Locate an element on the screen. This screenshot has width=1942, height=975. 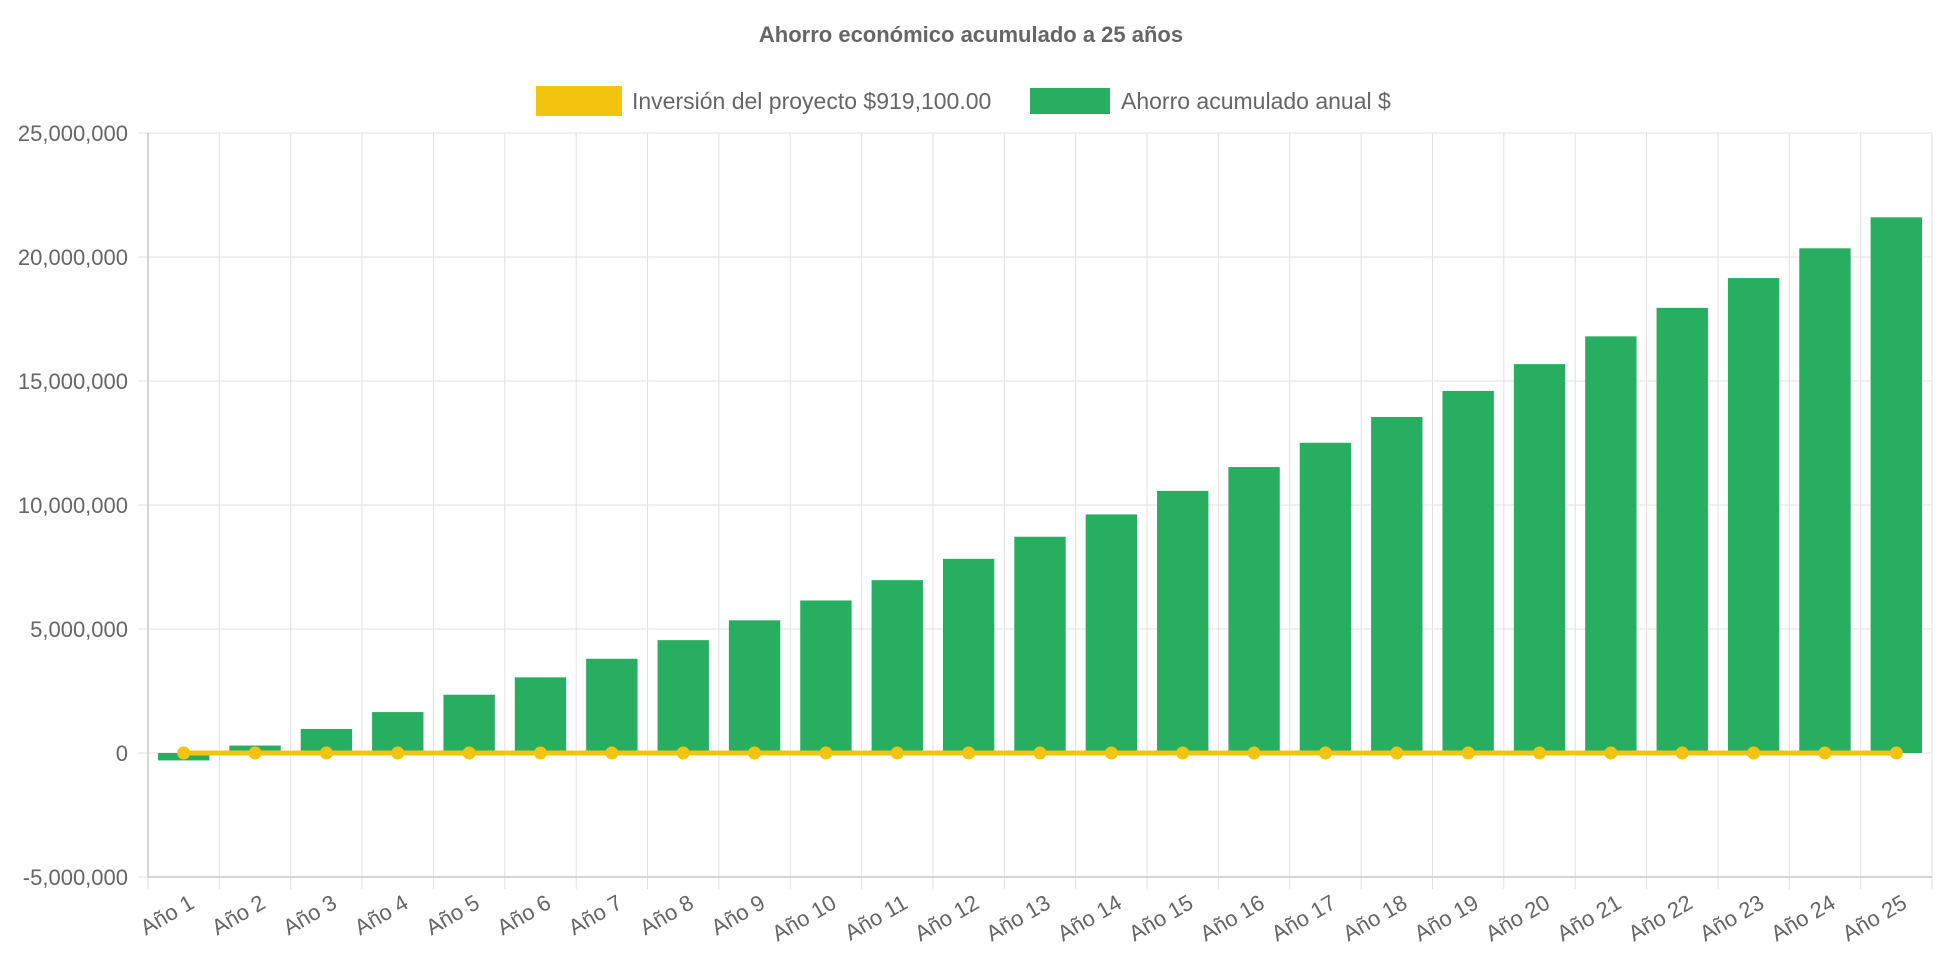
x-tick-label: Año 6 is located at coordinates (524, 915).